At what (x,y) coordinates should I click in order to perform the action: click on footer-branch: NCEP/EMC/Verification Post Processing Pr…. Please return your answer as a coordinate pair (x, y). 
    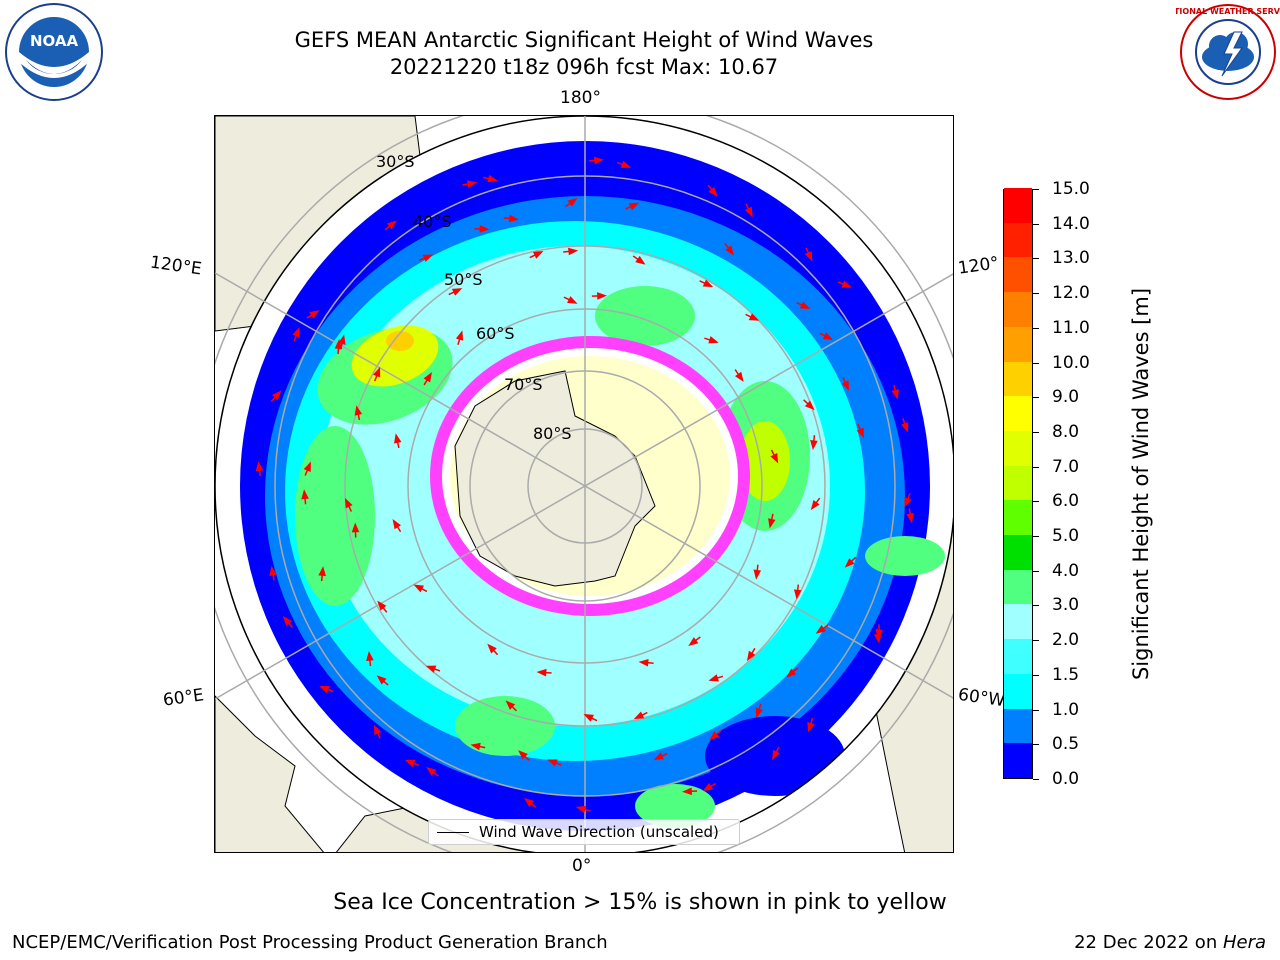
    Looking at the image, I should click on (310, 942).